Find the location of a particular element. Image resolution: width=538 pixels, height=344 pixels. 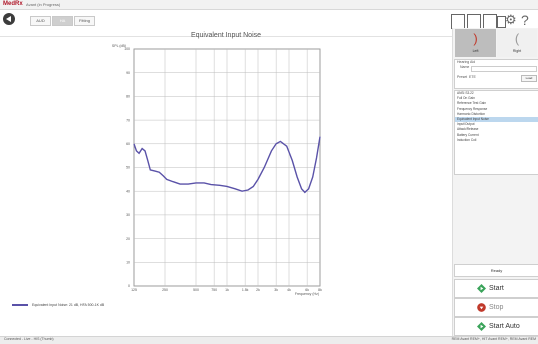

right-ear-button: ( Right is located at coordinates (517, 43).